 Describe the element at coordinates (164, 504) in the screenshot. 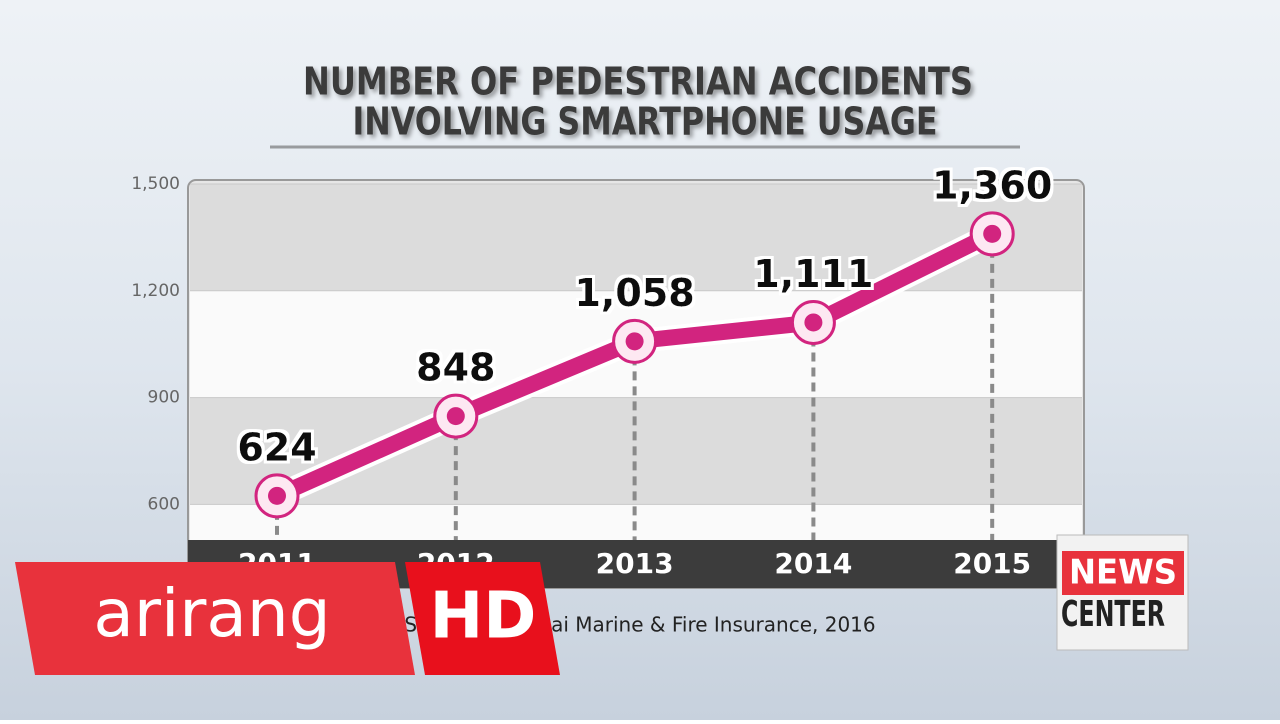

I see `y-tick-label: 600` at that location.